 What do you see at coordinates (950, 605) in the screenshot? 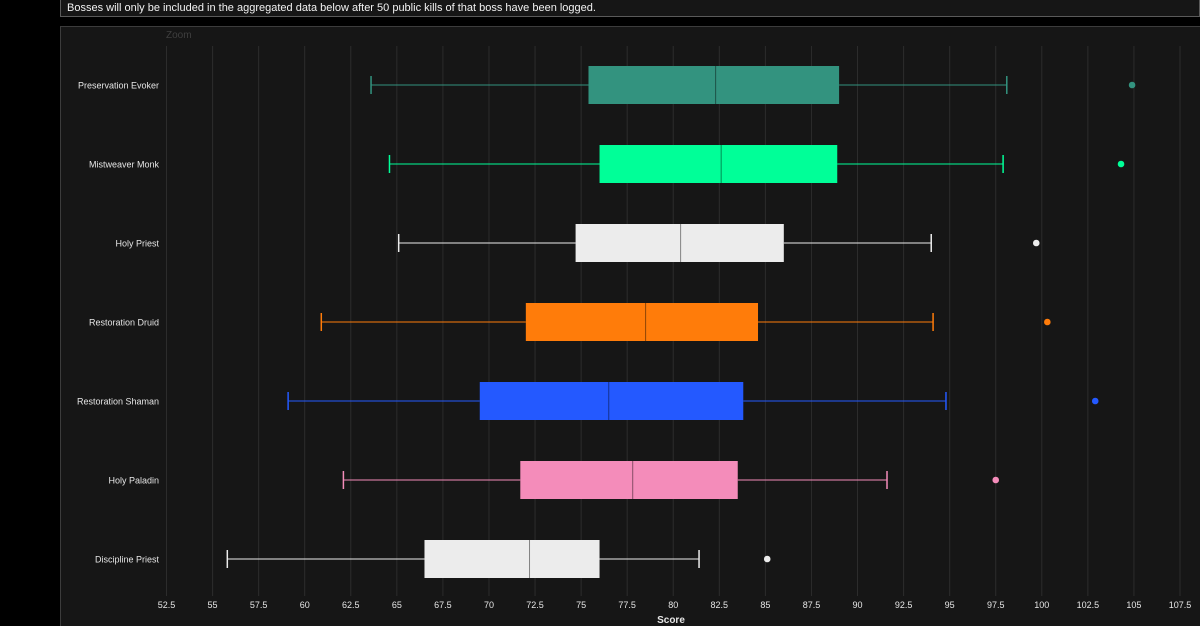
I see `x-tick-label: 95` at bounding box center [950, 605].